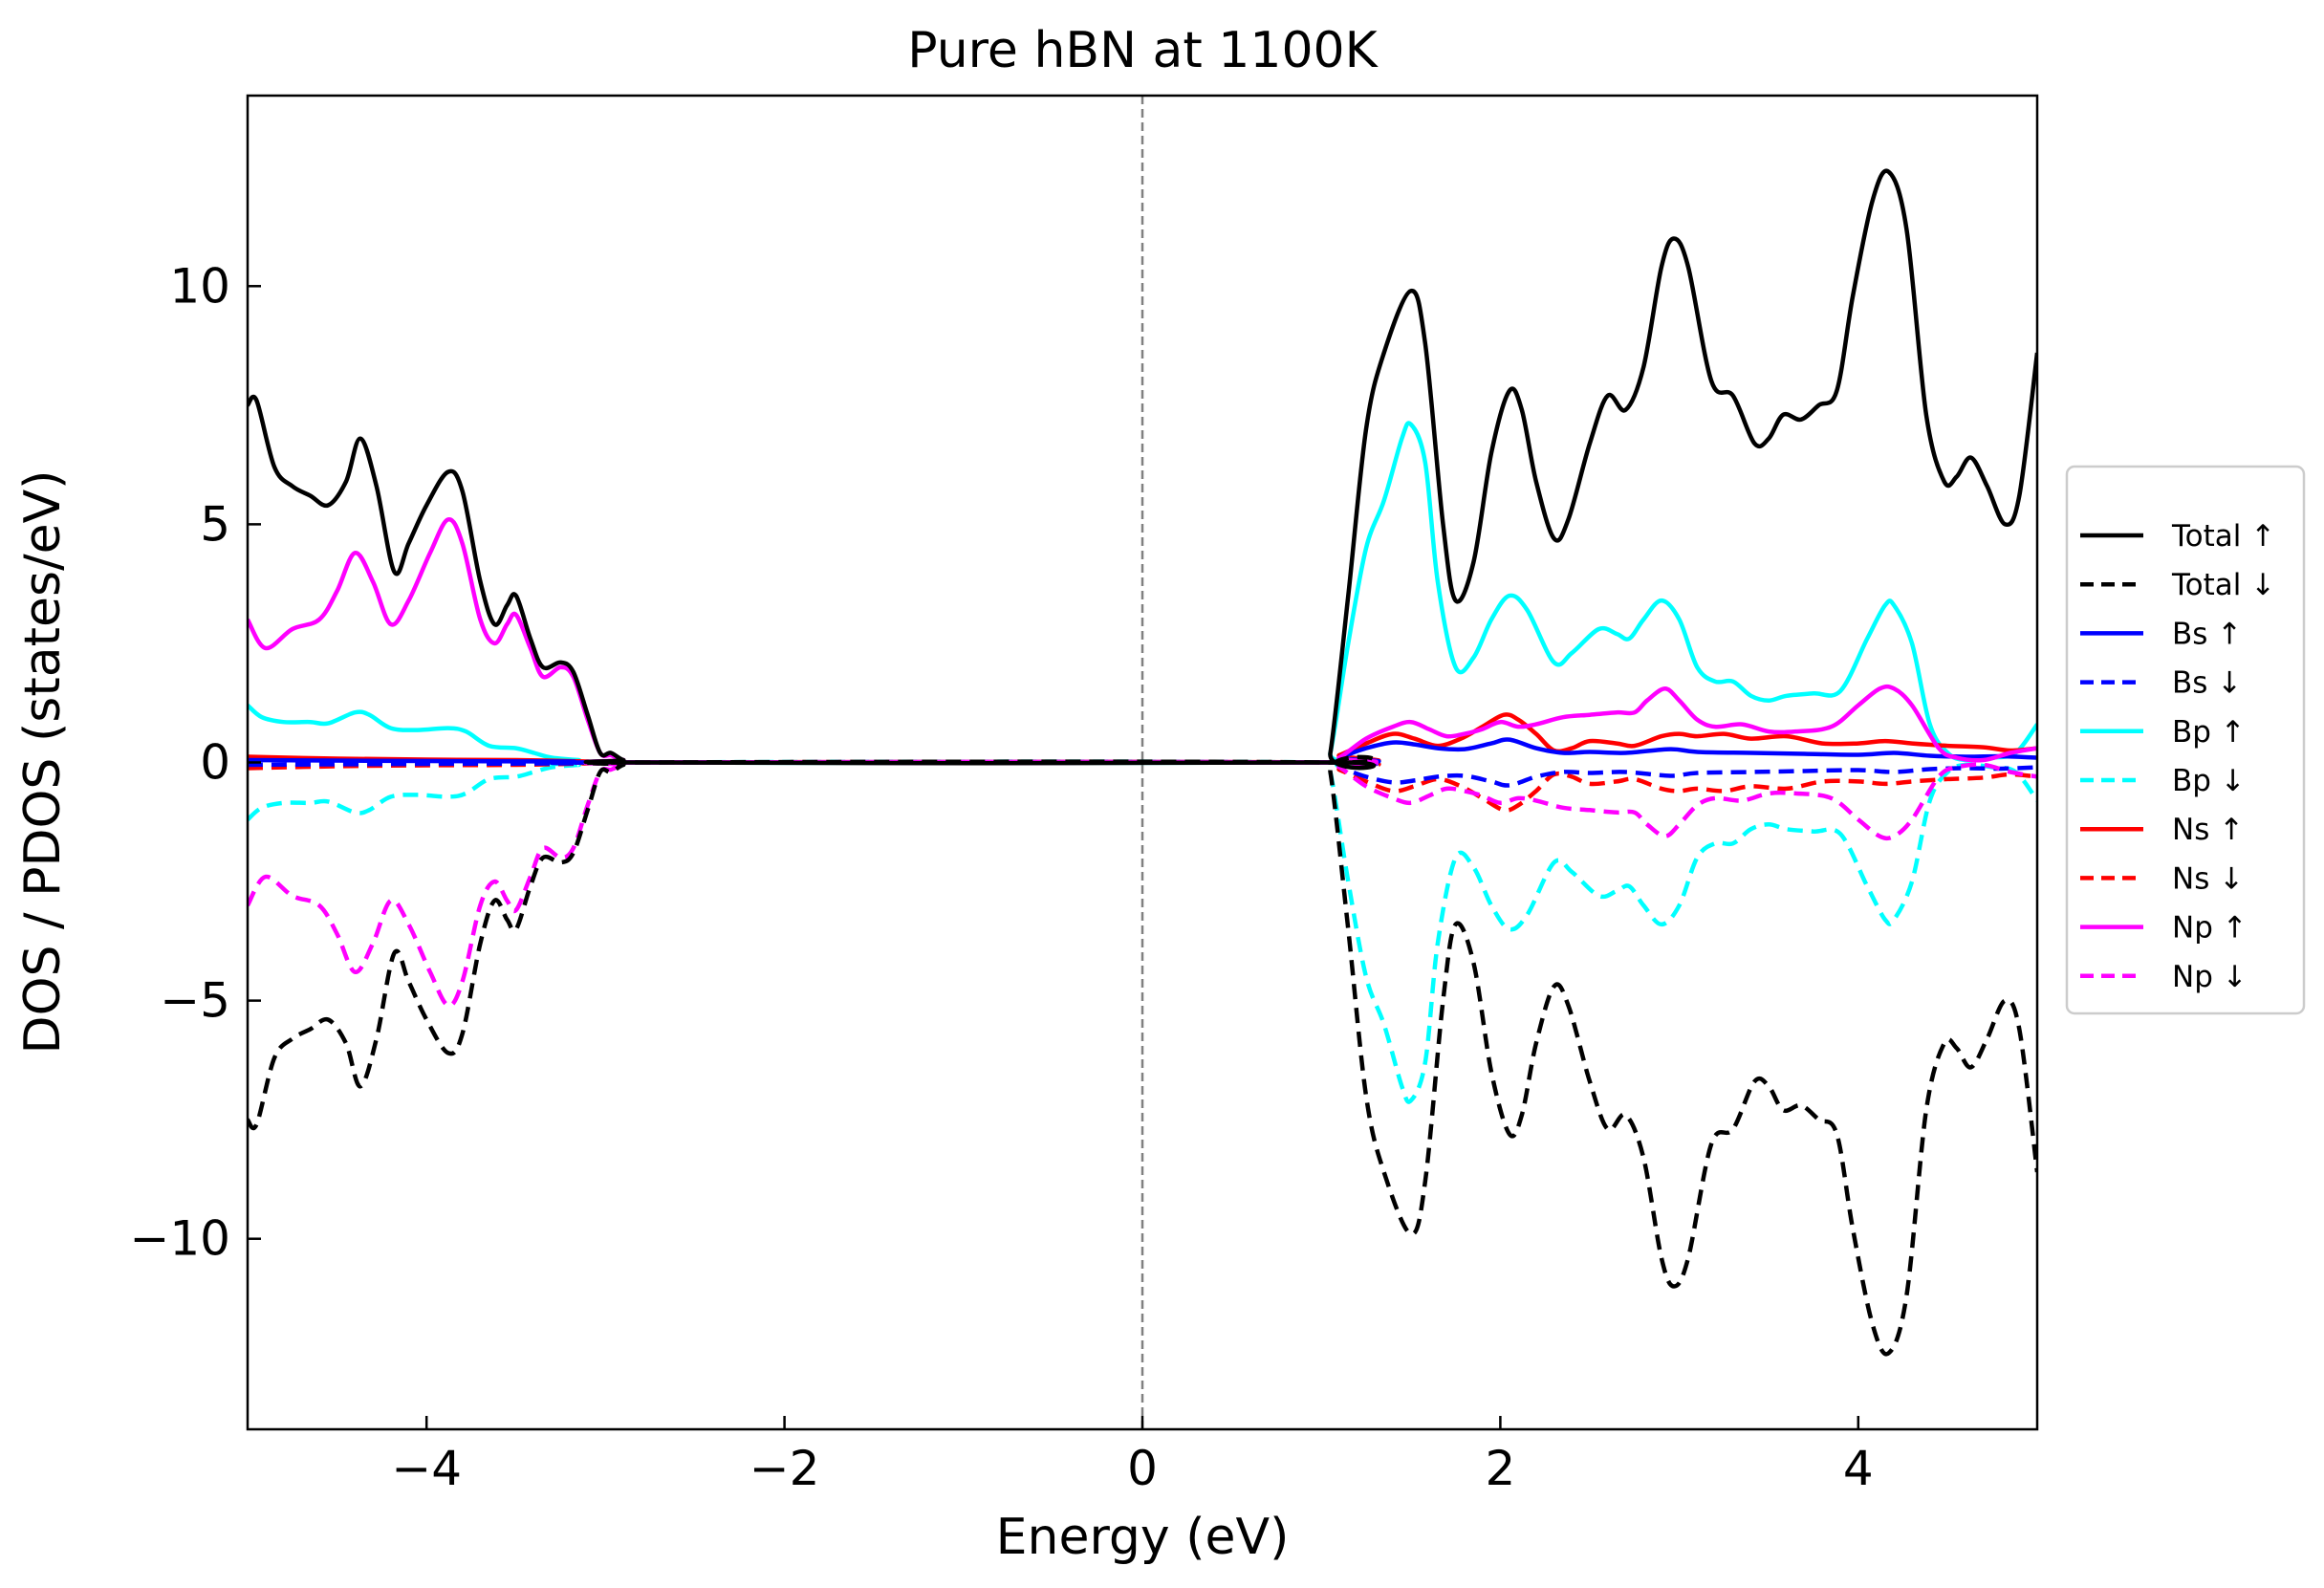  I want to click on y-tick-label: 0, so click(215, 763).